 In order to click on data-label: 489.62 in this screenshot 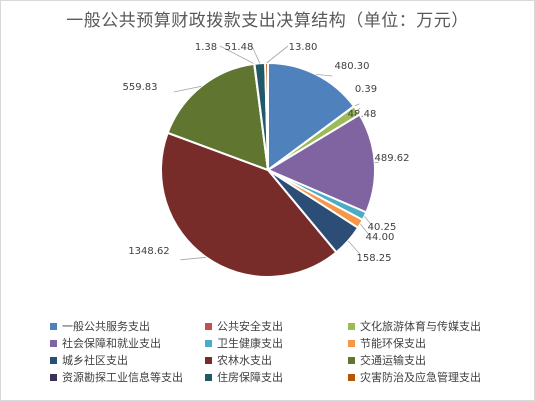, I will do `click(392, 158)`.